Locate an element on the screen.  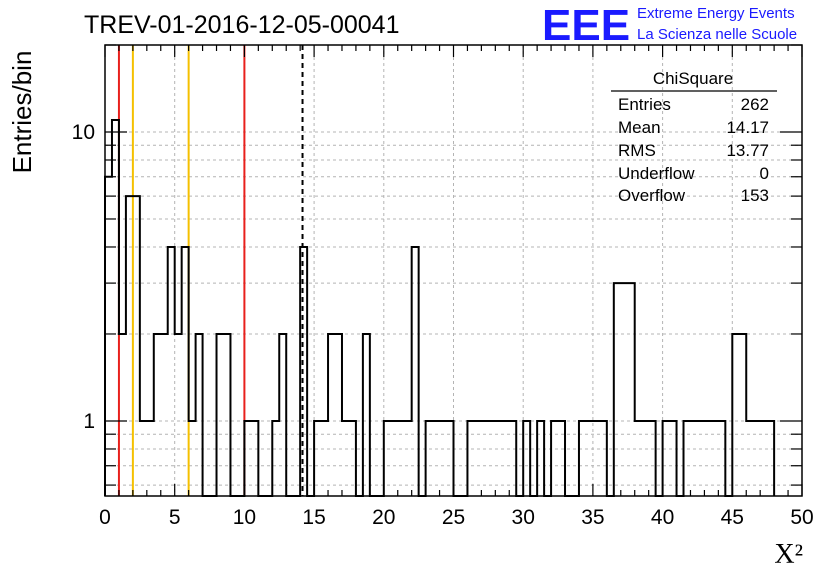
x-tick-labels: 0 5 10 15 20 25 30 35 40 45 50 is located at coordinates (456, 517).